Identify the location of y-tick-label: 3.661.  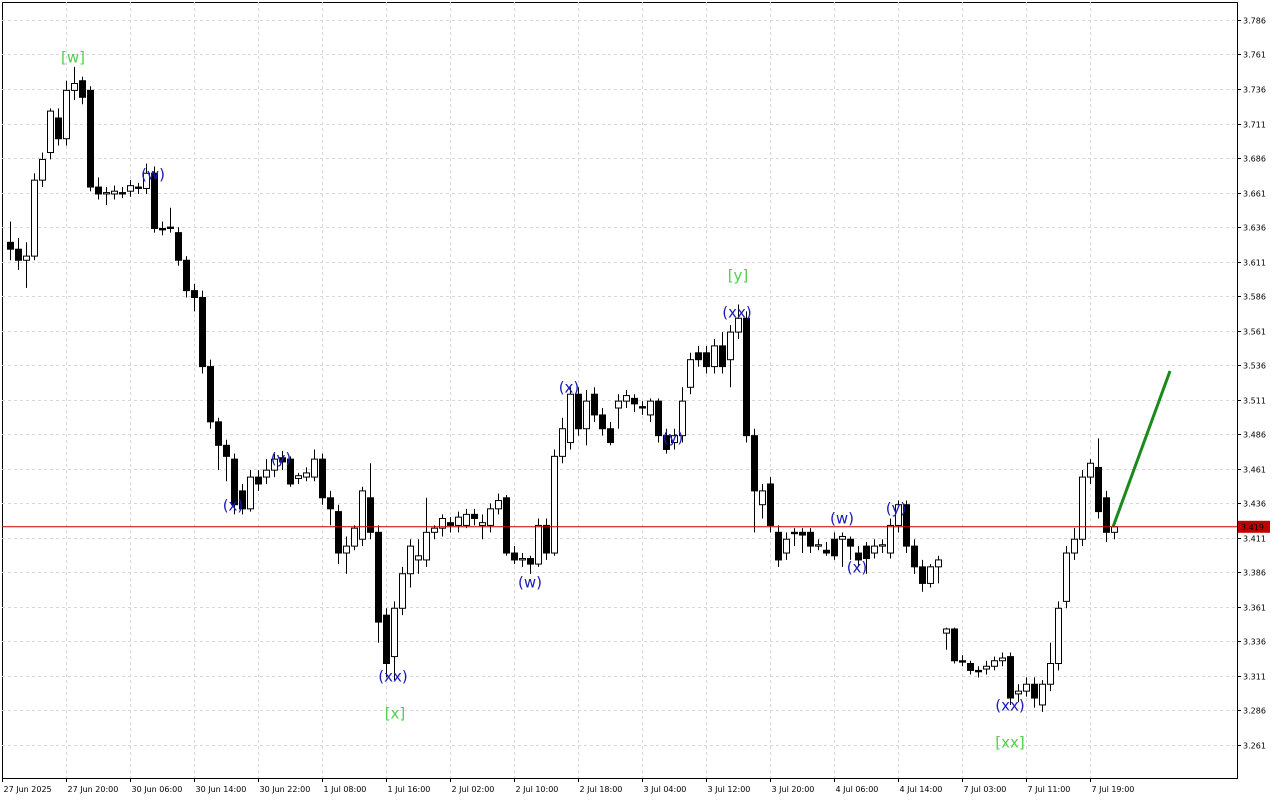
(1254, 194).